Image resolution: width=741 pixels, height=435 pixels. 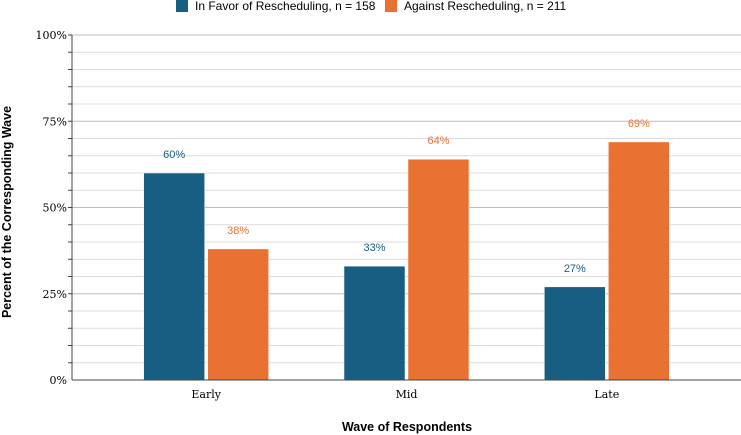 I want to click on legend-label-in-favor: In Favor of Rescheduling, n = 158, so click(x=285, y=6).